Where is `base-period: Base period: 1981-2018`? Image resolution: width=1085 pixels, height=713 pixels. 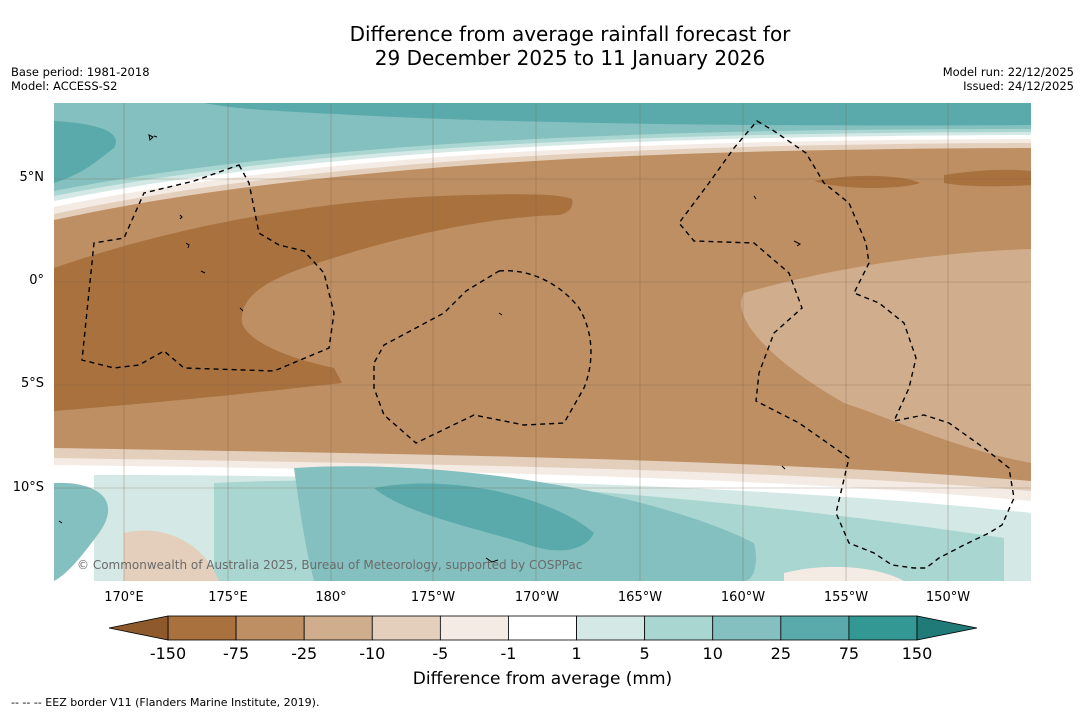 base-period: Base period: 1981-2018 is located at coordinates (80, 72).